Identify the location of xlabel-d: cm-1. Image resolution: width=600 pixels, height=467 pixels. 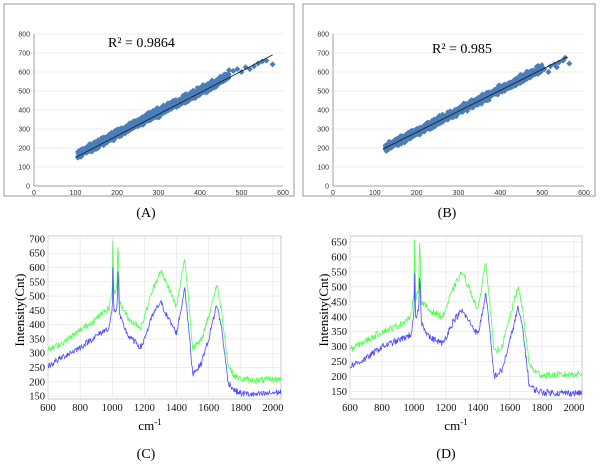
(455, 425).